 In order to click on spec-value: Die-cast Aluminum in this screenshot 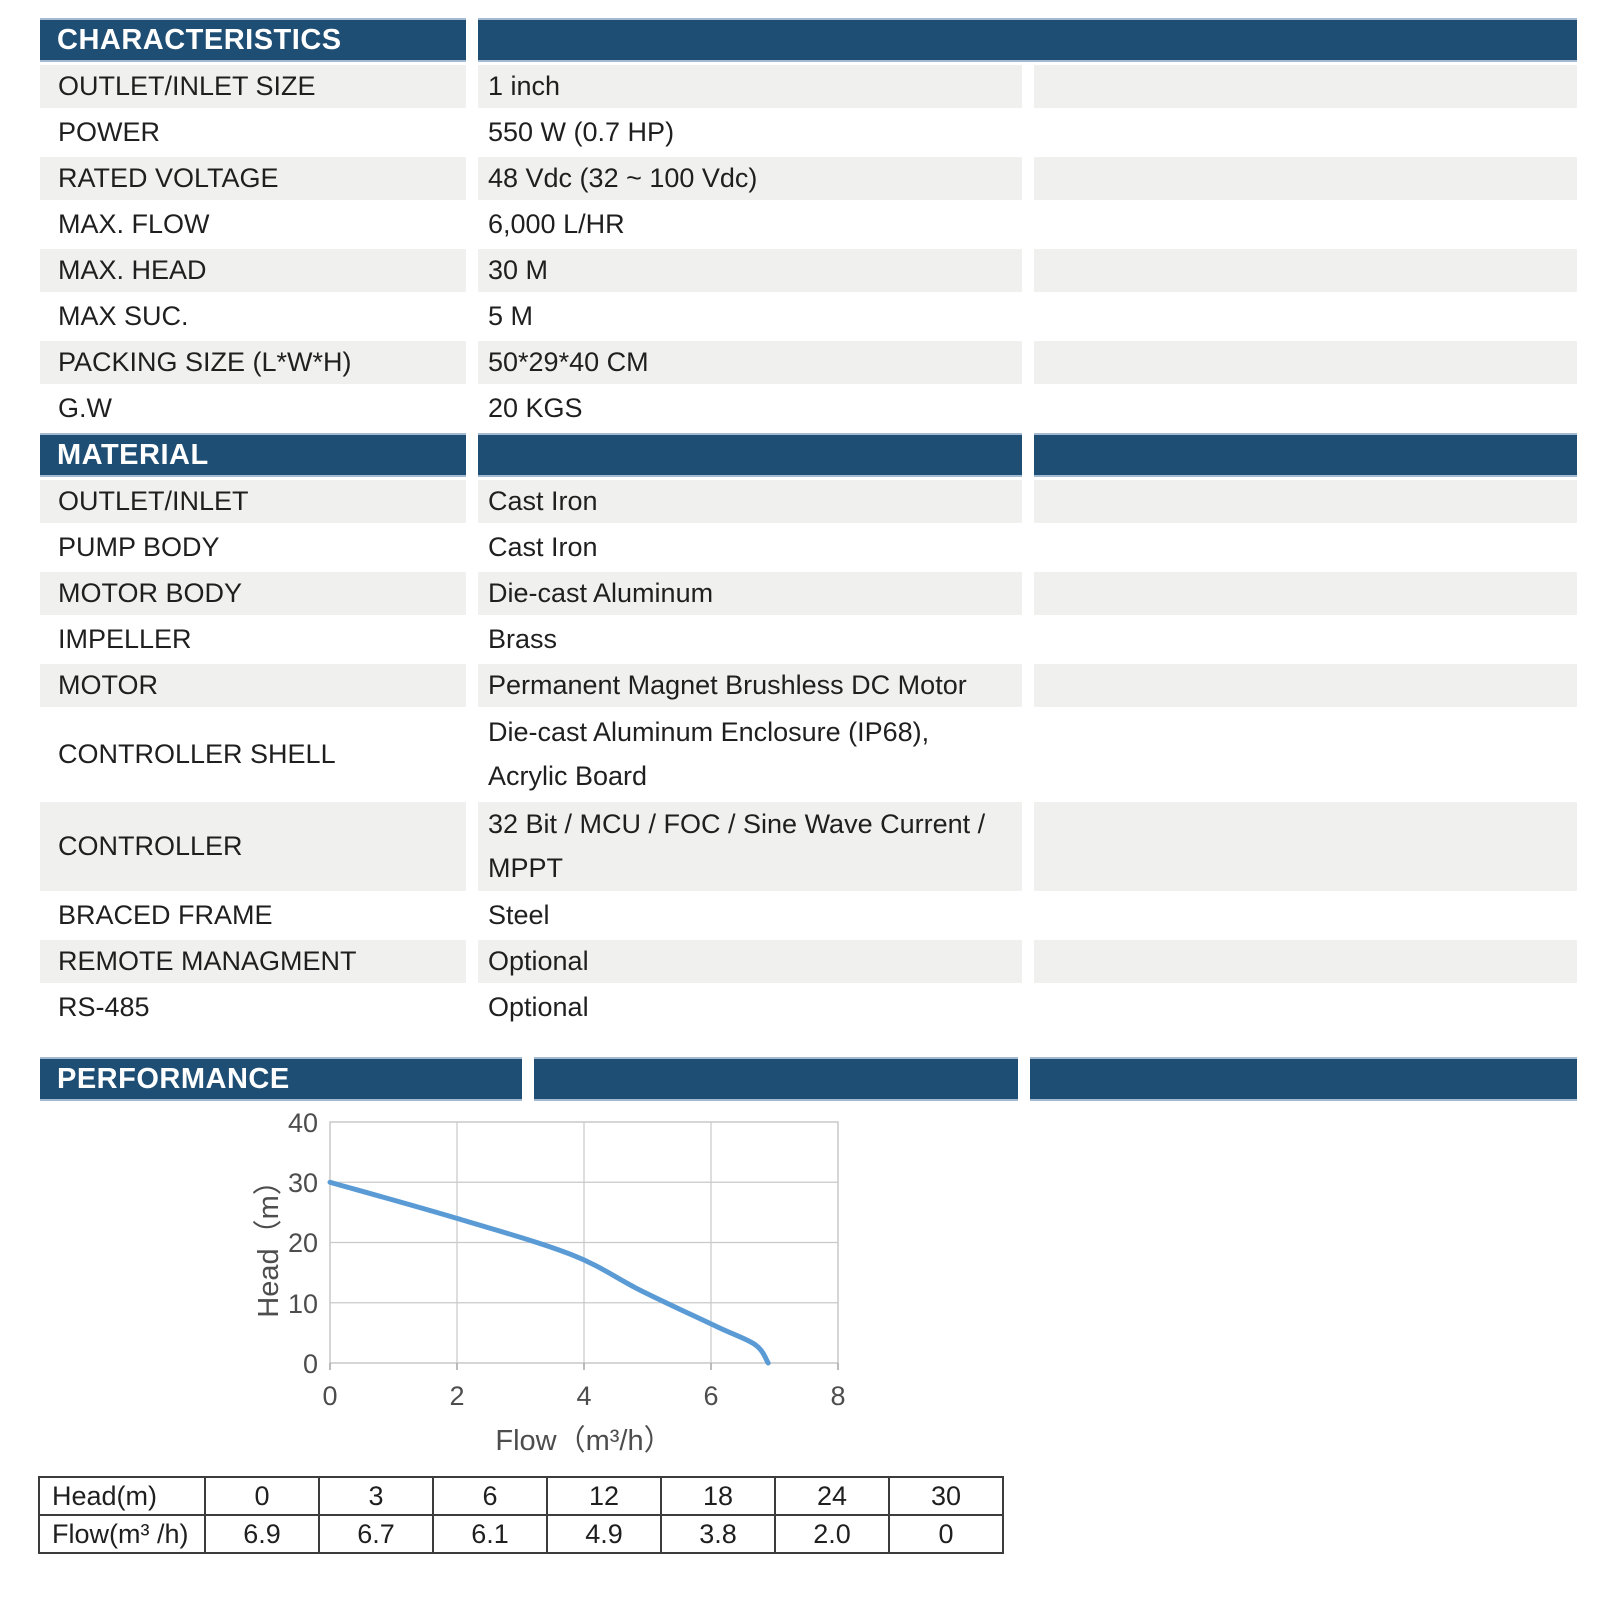, I will do `click(750, 593)`.